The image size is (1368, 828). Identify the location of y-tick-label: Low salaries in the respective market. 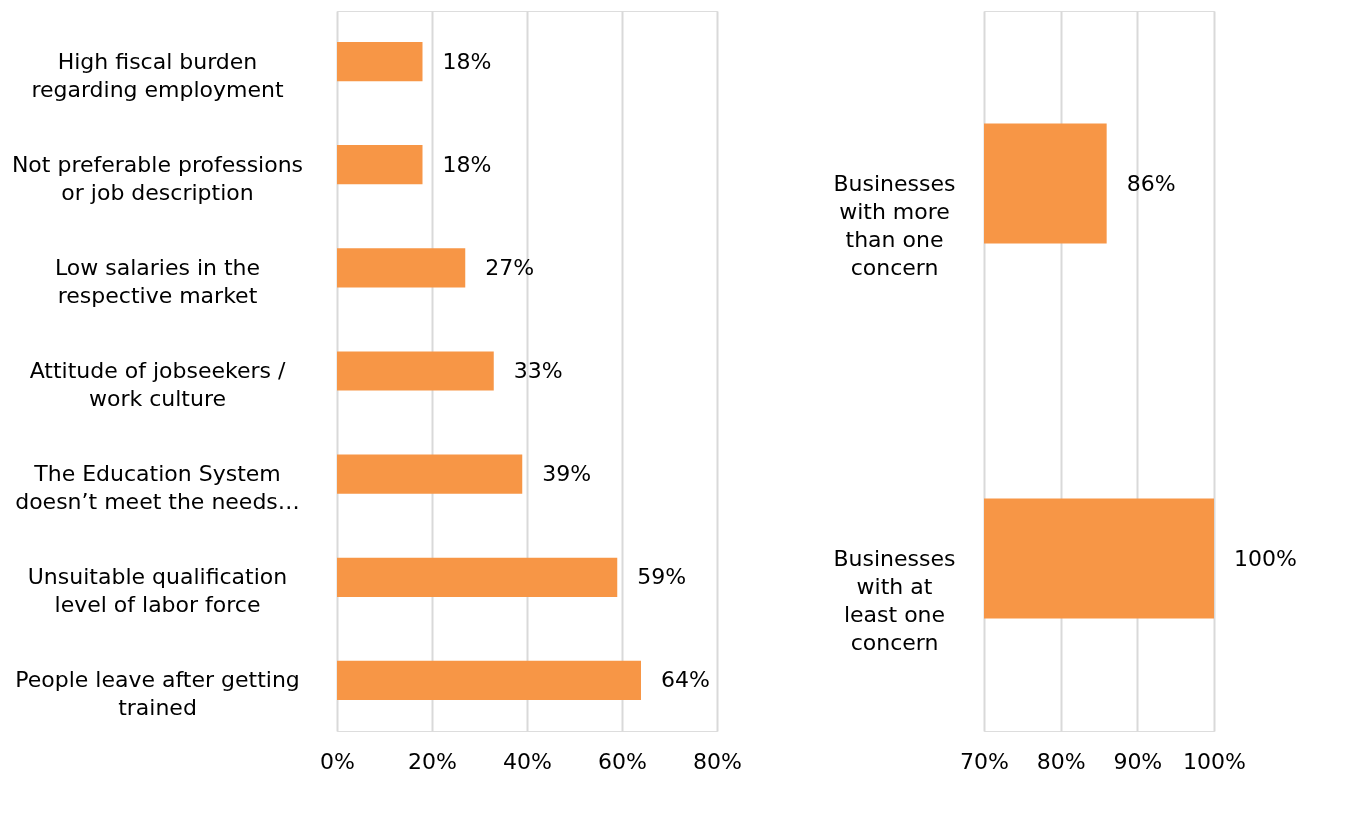
(157, 281).